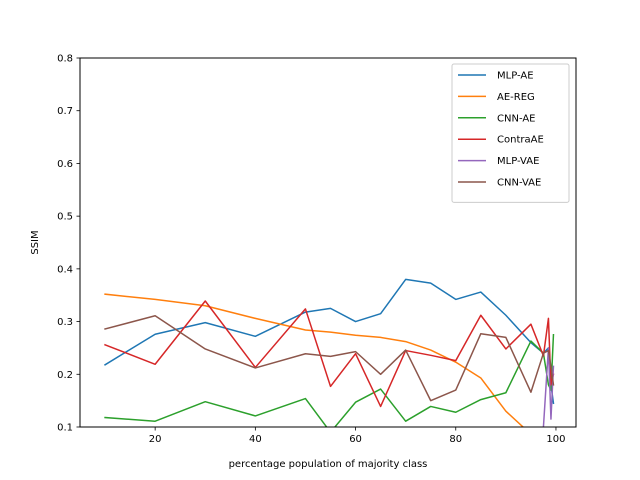  Describe the element at coordinates (35, 242) in the screenshot. I see `y-axis-label: SSIM` at that location.